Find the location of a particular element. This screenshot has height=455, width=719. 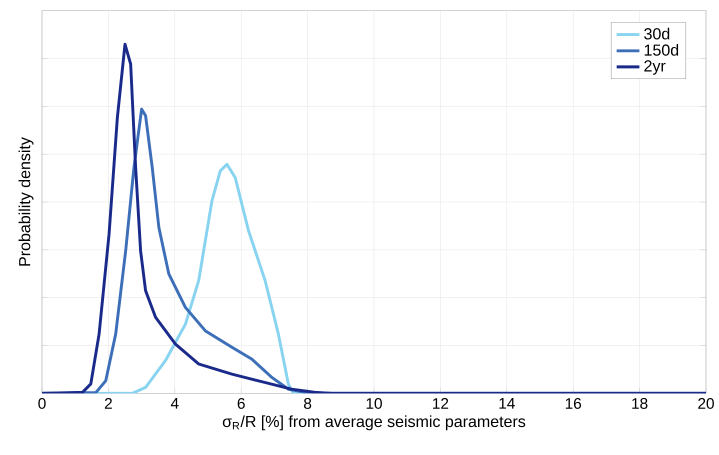

x-tick-label: 10 is located at coordinates (374, 403).